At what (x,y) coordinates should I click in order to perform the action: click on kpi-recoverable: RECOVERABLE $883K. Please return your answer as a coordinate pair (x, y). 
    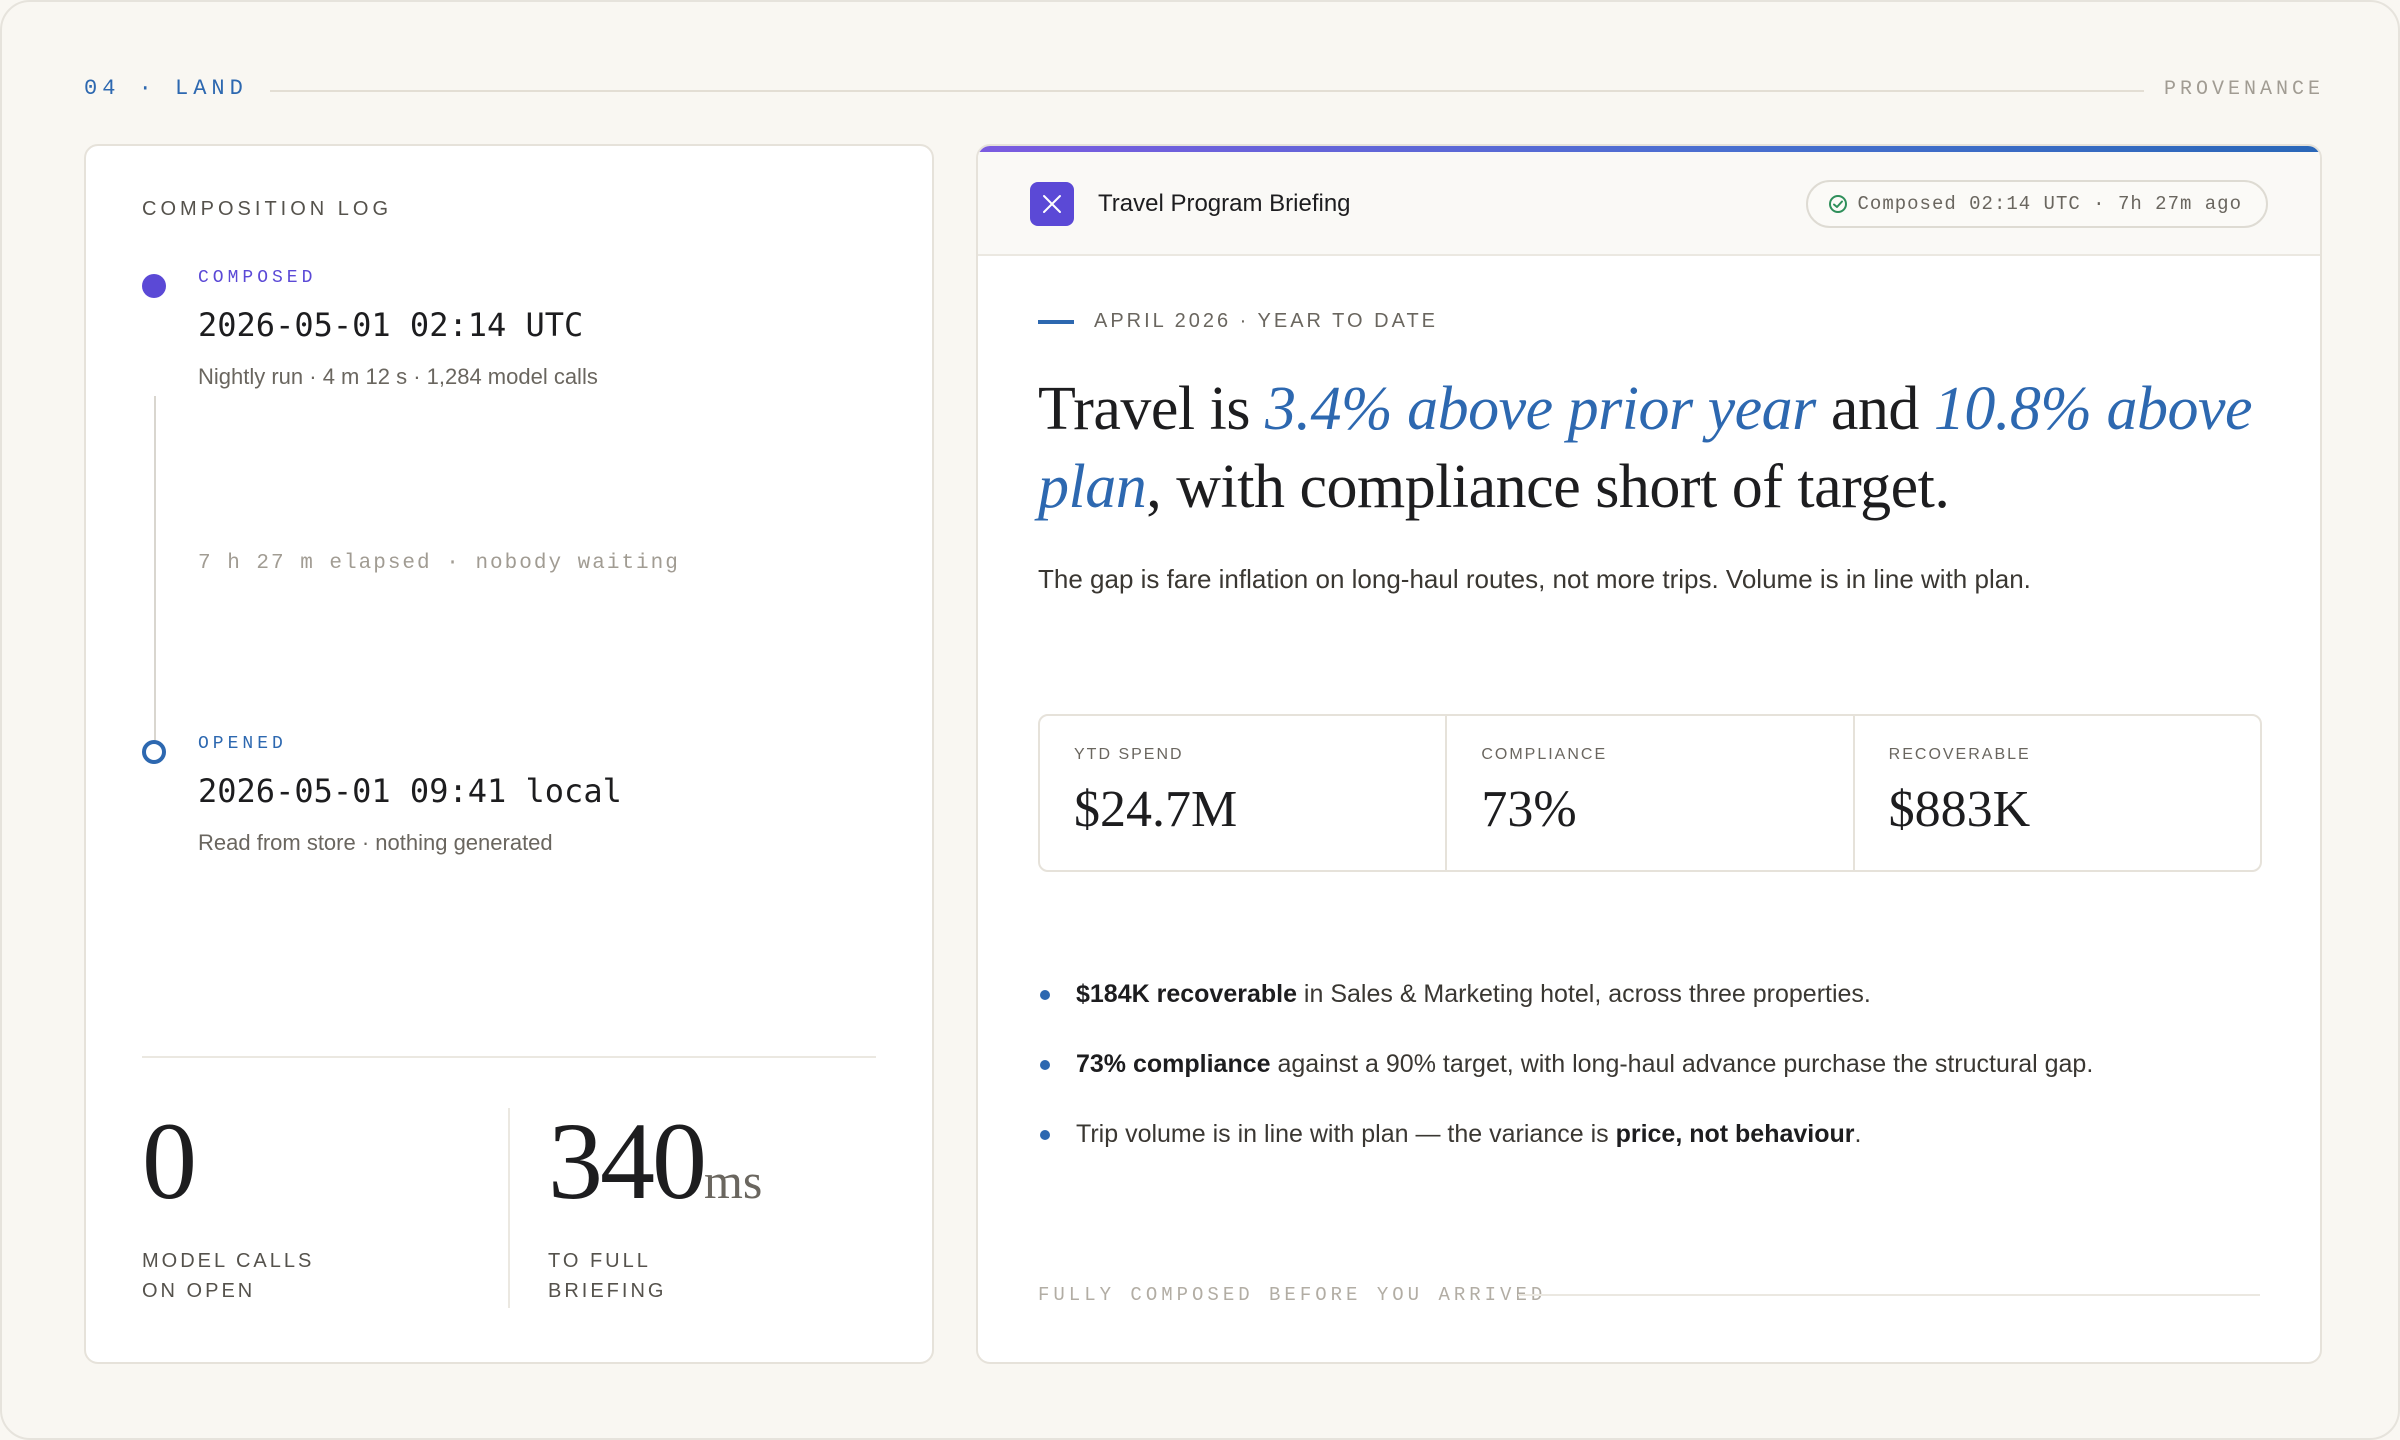
    Looking at the image, I should click on (2057, 793).